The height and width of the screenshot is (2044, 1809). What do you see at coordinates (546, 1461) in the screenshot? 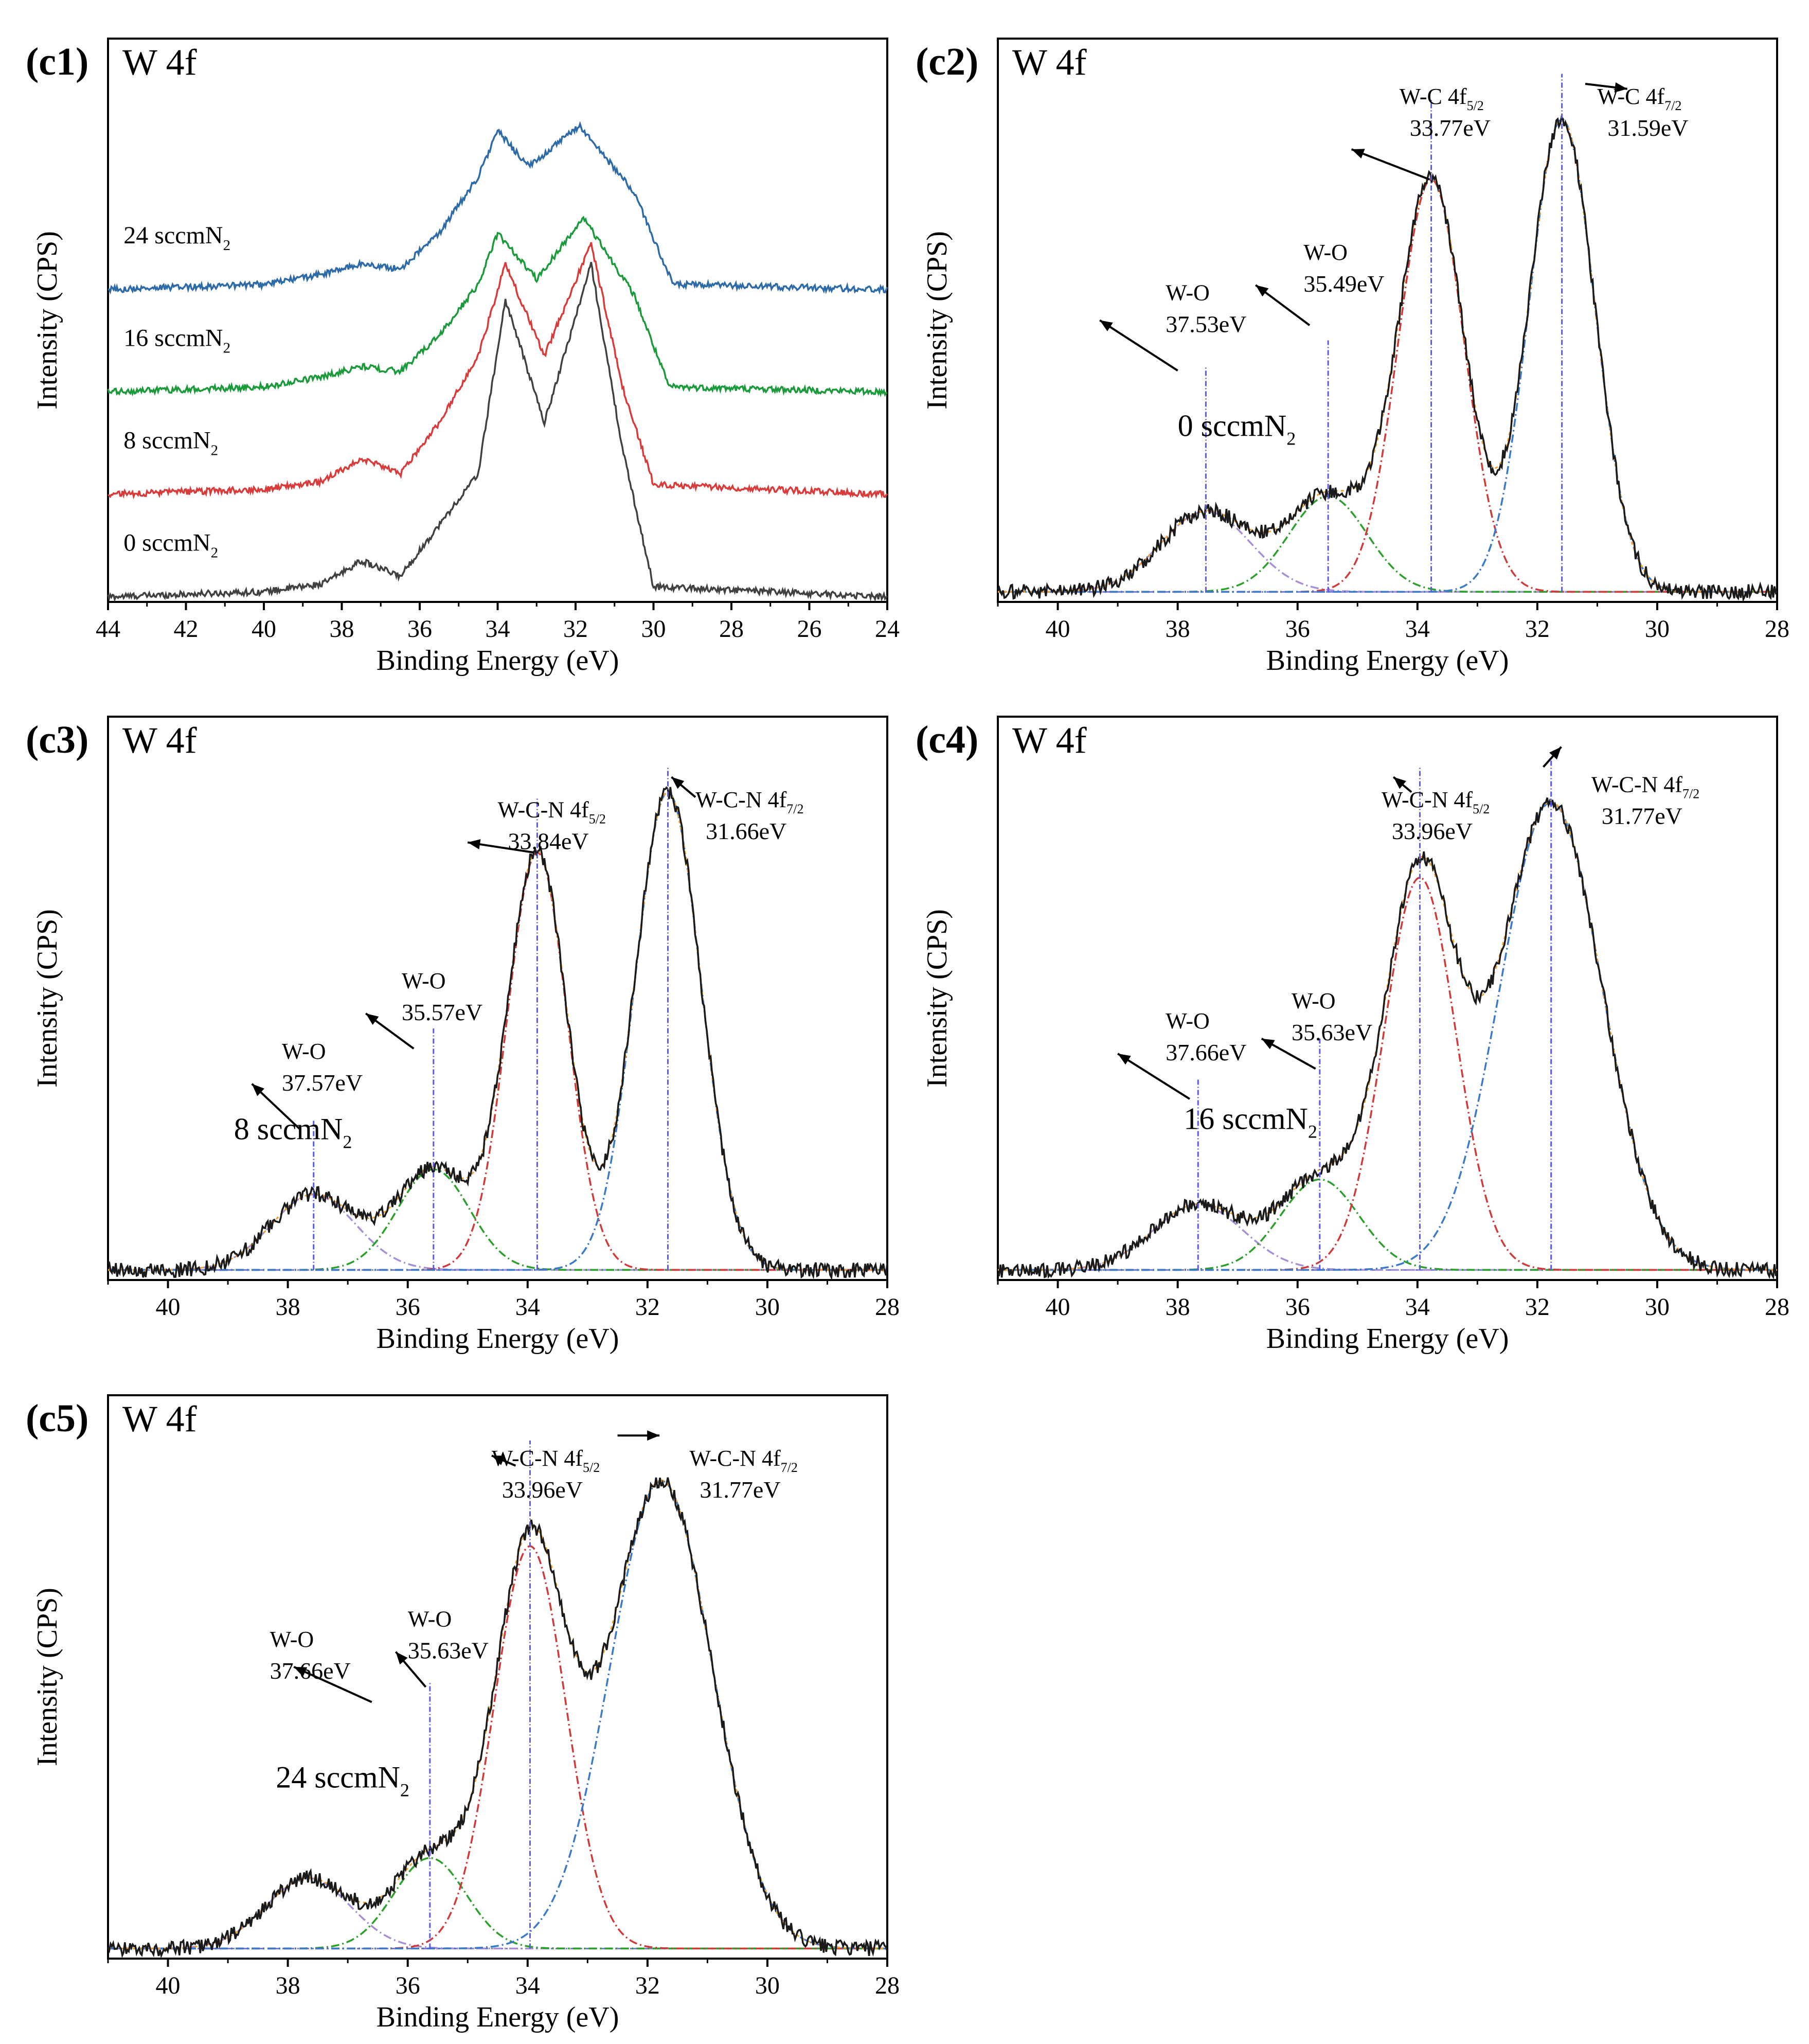
I see `peak-name-label: W-C-N 4f5/2` at bounding box center [546, 1461].